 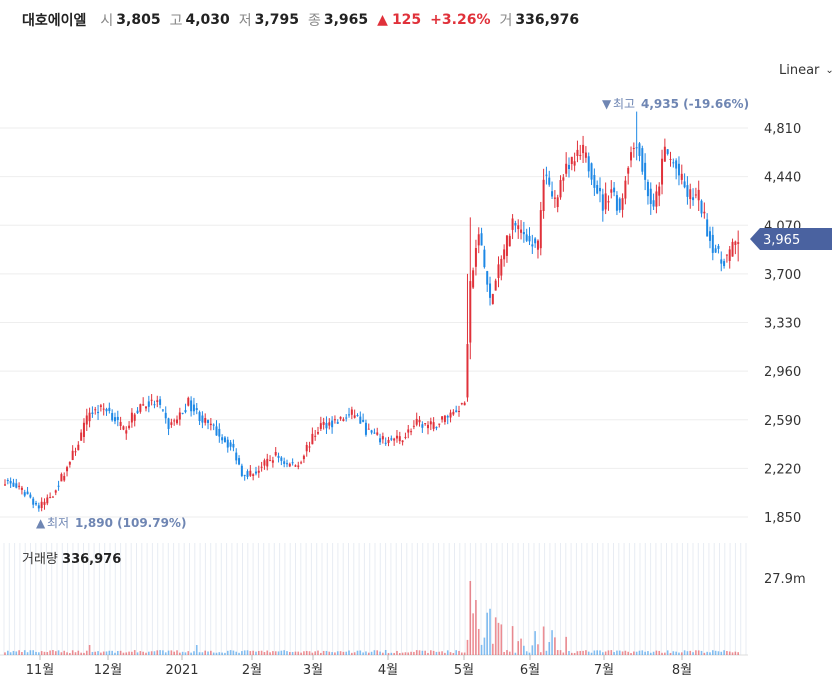 I want to click on scale-selector: Linear ⌄, so click(x=805, y=70).